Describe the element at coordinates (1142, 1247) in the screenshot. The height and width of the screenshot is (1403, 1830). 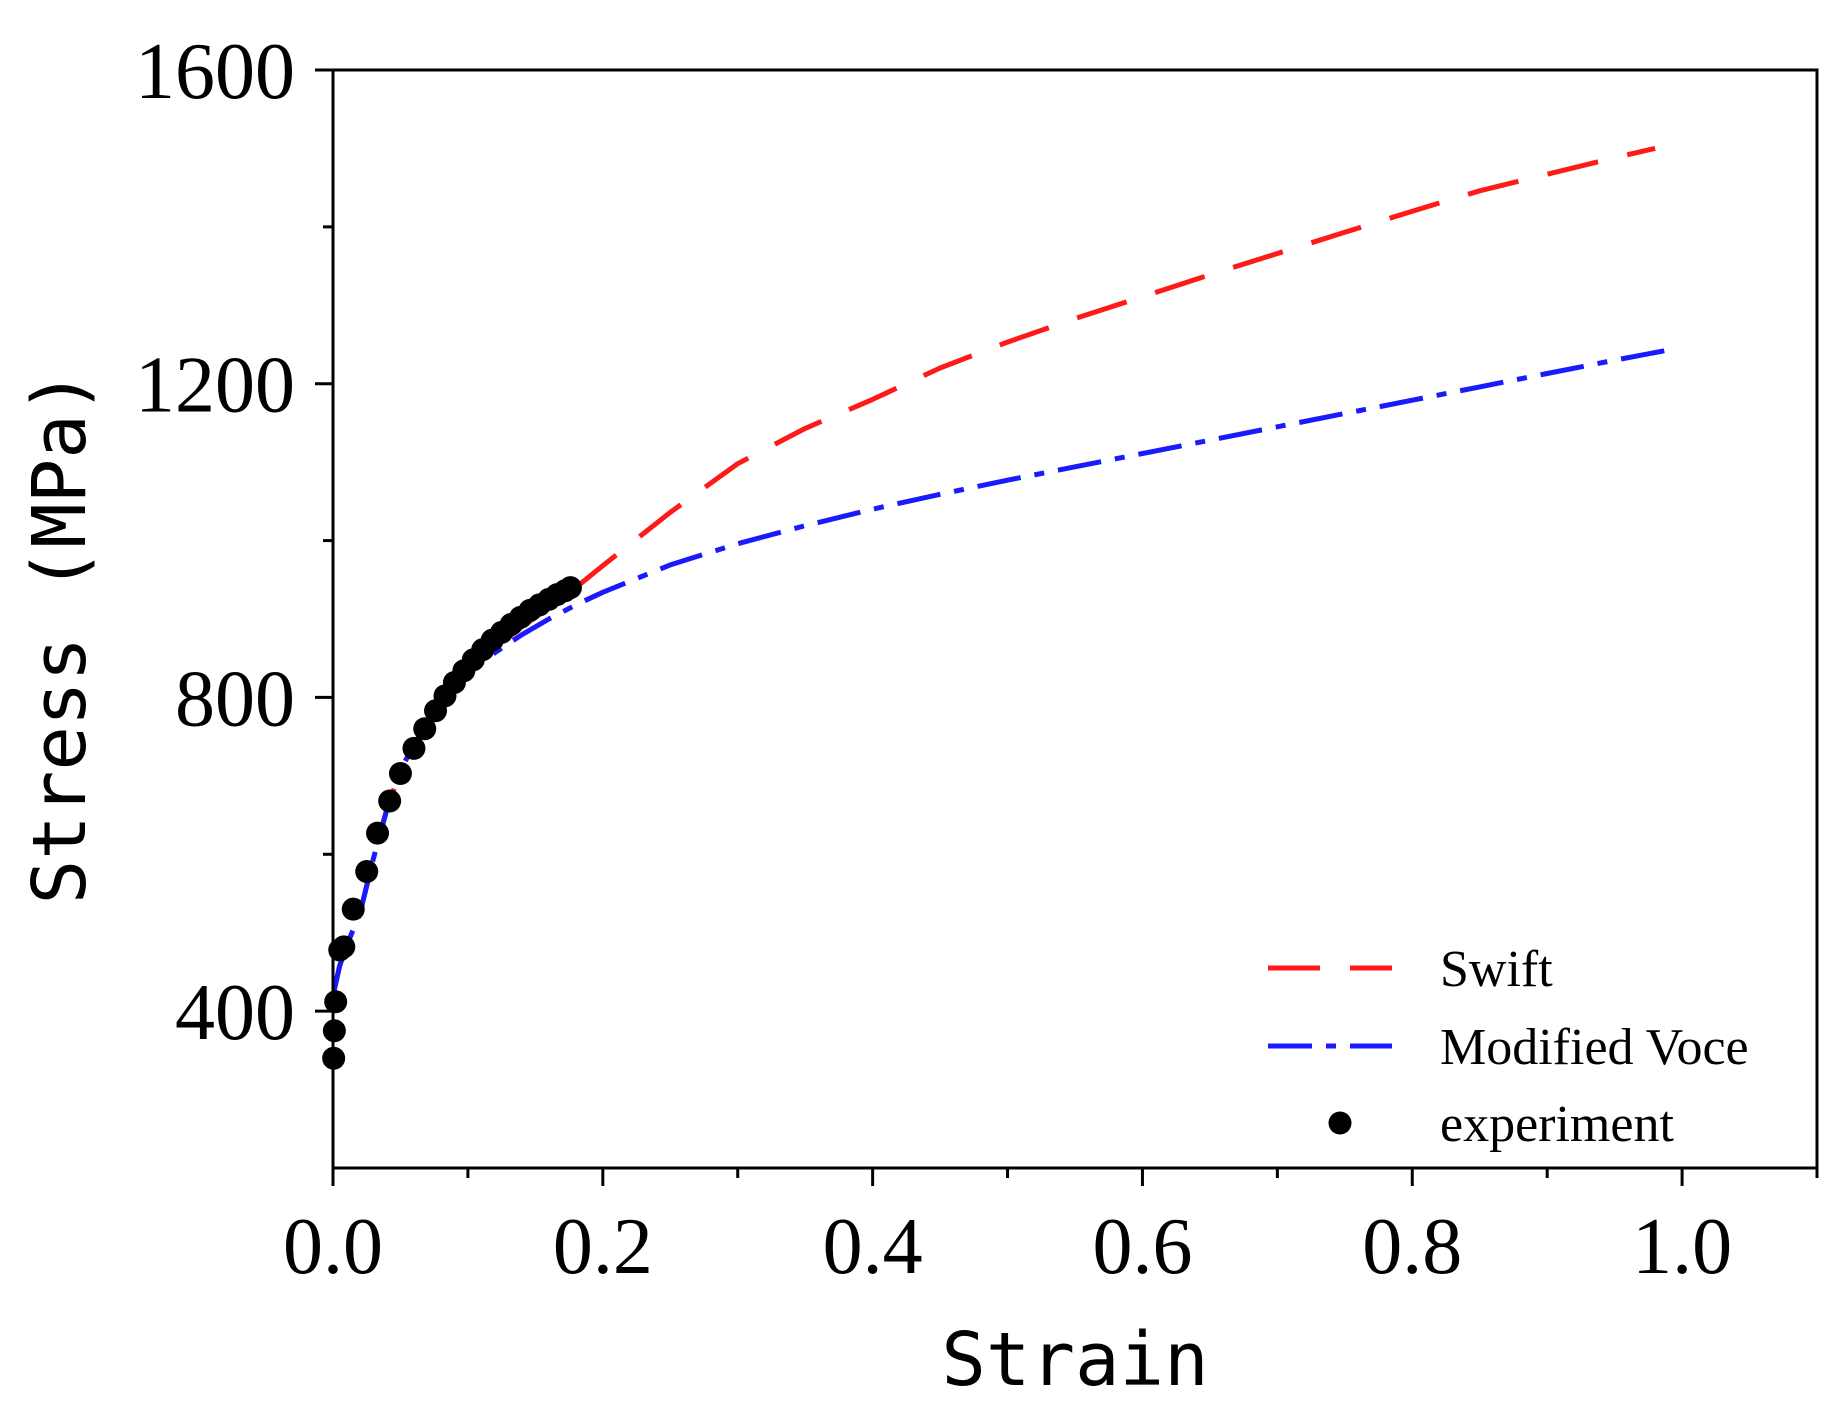
I see `x-tick-label: 0.6` at that location.